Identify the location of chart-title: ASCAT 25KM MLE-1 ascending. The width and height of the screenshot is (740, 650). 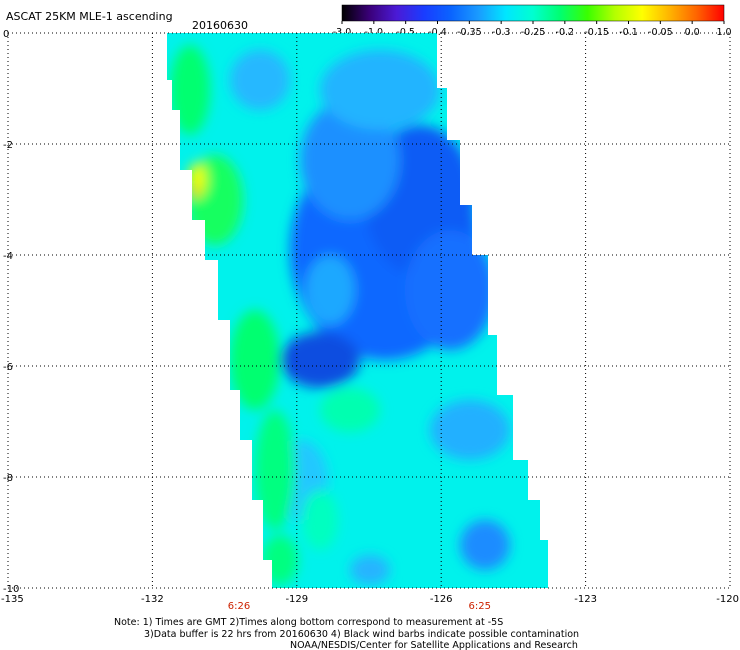
(89, 16).